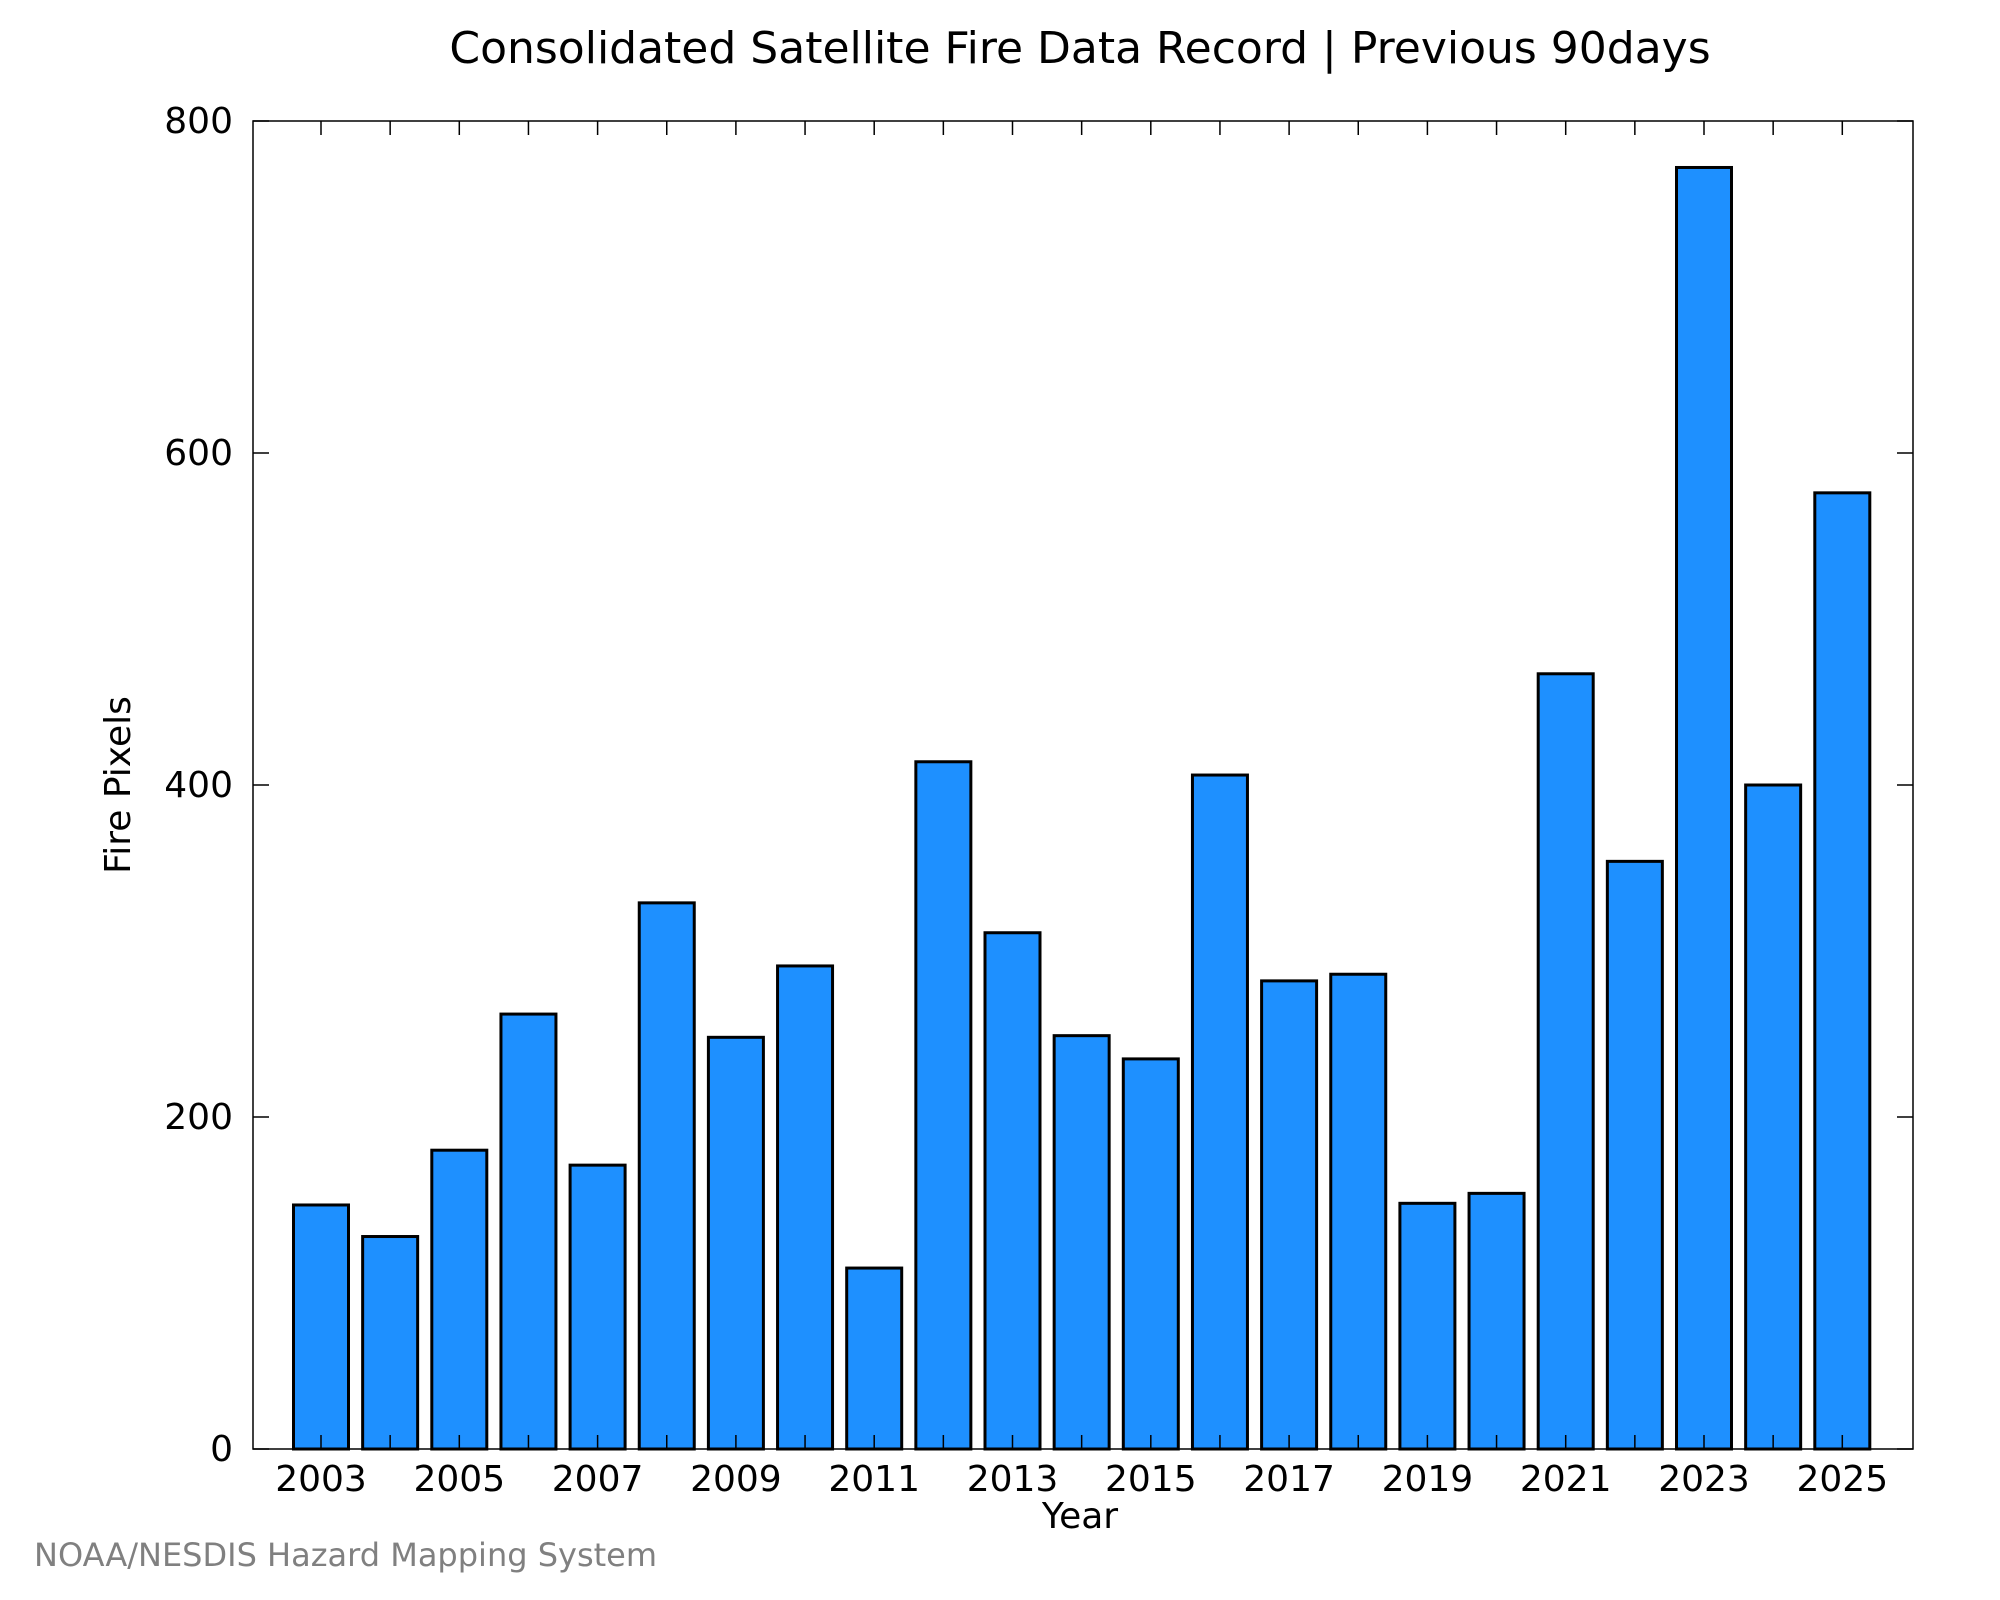  Describe the element at coordinates (346, 1555) in the screenshot. I see `credit-text: NOAA/NESDIS Hazard Mapping System` at that location.